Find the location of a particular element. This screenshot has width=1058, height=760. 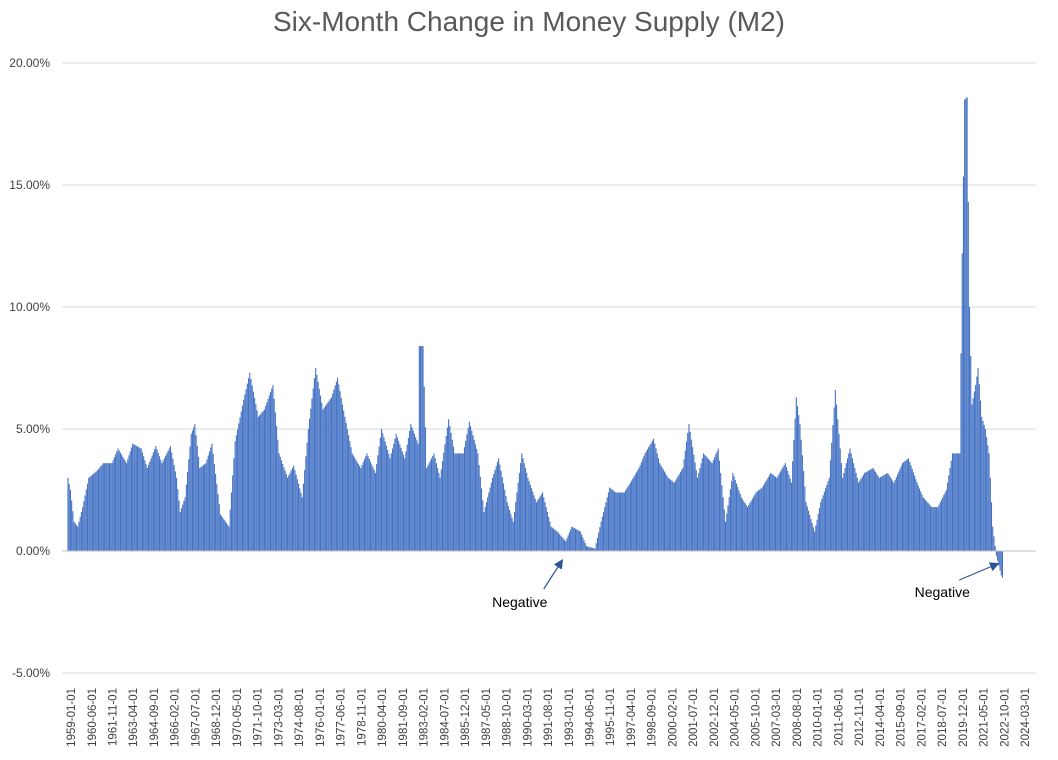

x-tick-label: 1968-12-01 is located at coordinates (217, 717).